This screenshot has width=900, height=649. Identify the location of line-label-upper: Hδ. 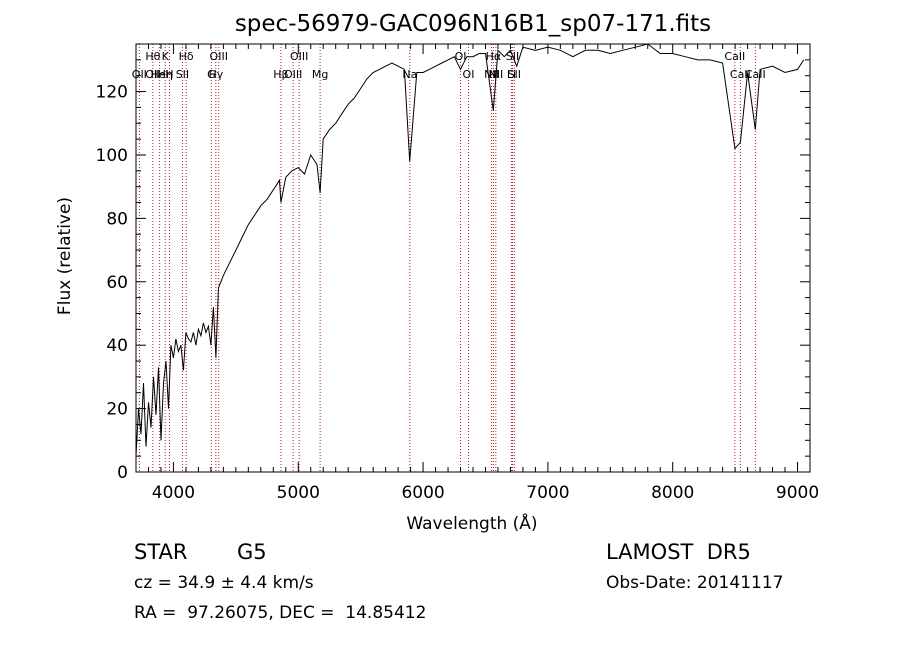
(186, 56).